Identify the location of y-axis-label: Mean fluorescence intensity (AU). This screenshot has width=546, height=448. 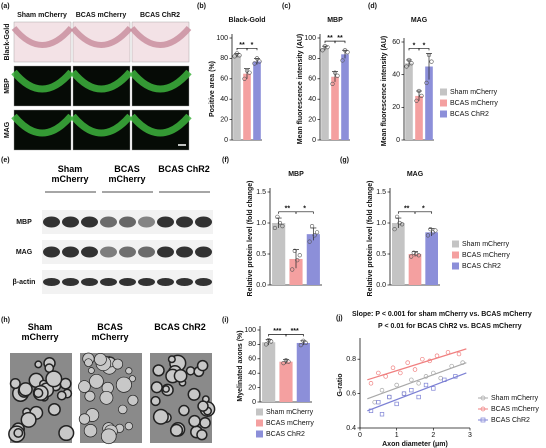
(384, 91).